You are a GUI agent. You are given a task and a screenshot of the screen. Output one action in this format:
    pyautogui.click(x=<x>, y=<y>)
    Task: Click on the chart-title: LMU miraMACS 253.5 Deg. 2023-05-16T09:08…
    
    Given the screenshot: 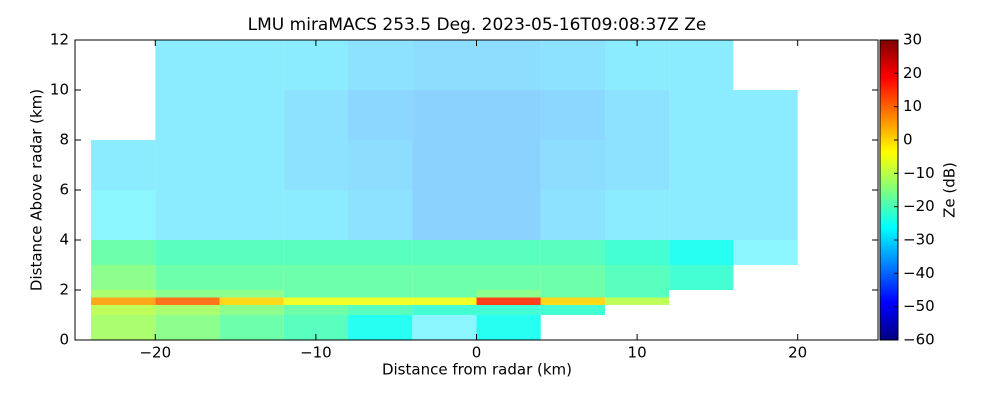 What is the action you would take?
    pyautogui.click(x=477, y=25)
    